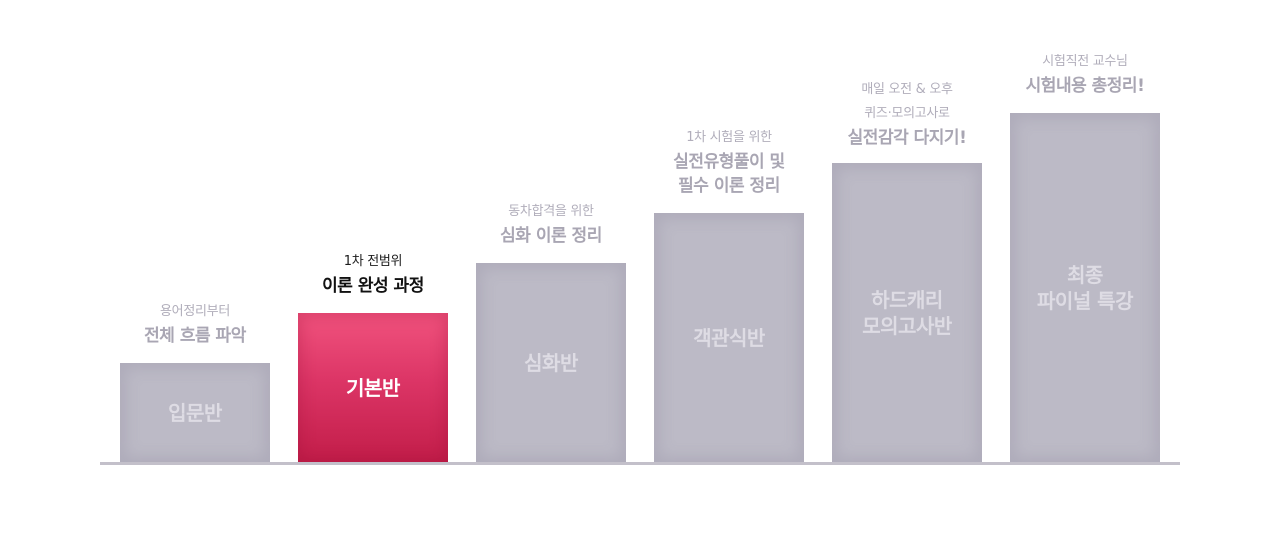  What do you see at coordinates (195, 324) in the screenshot?
I see `course-caption: 용어정리부터 전체 흐름 파악` at bounding box center [195, 324].